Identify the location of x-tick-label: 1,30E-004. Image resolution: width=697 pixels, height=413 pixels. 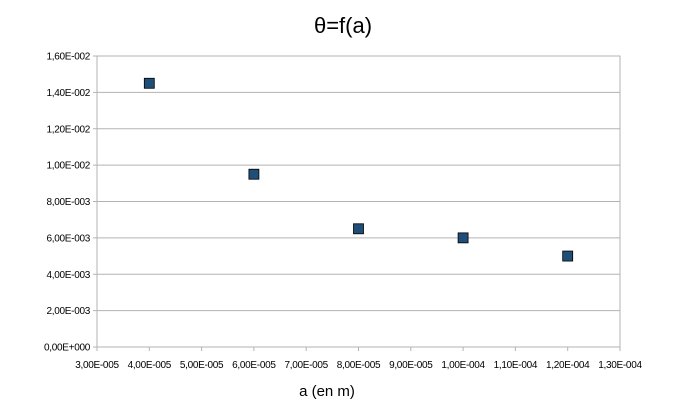
(620, 365).